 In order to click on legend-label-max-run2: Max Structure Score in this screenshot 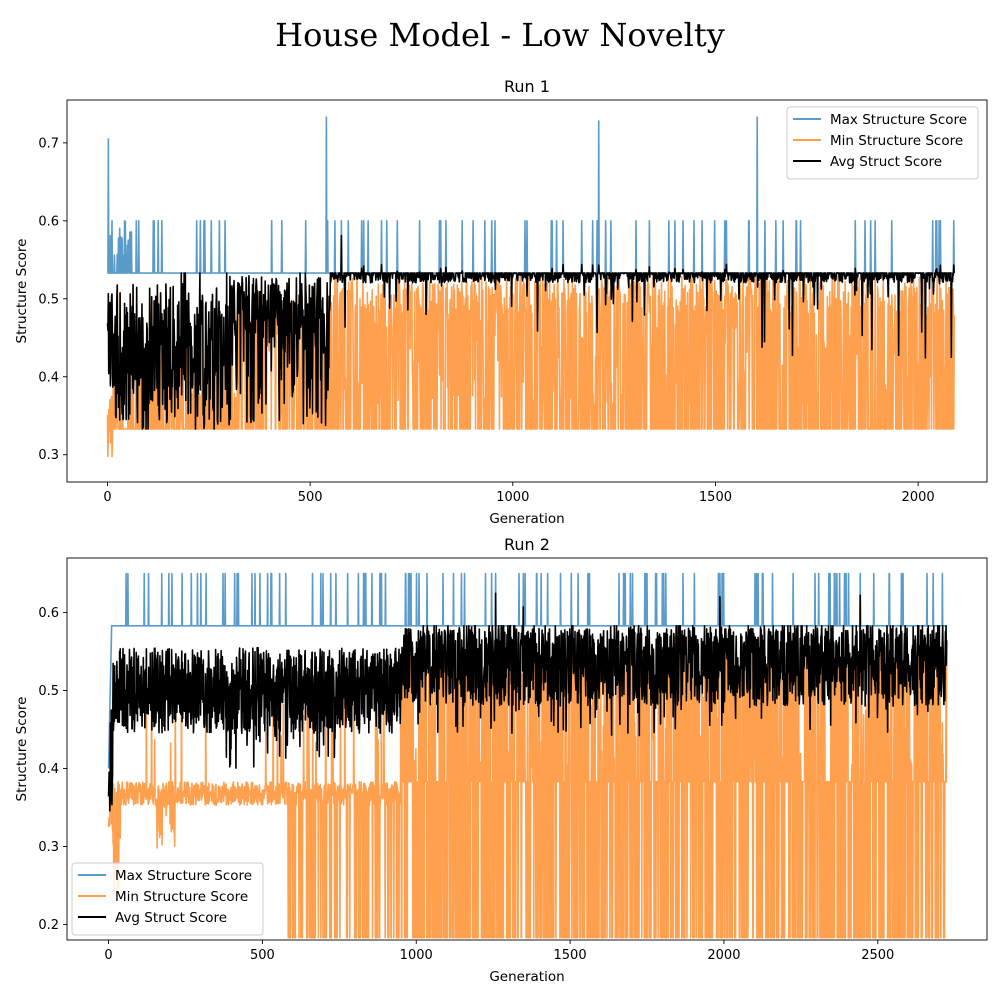, I will do `click(183, 876)`.